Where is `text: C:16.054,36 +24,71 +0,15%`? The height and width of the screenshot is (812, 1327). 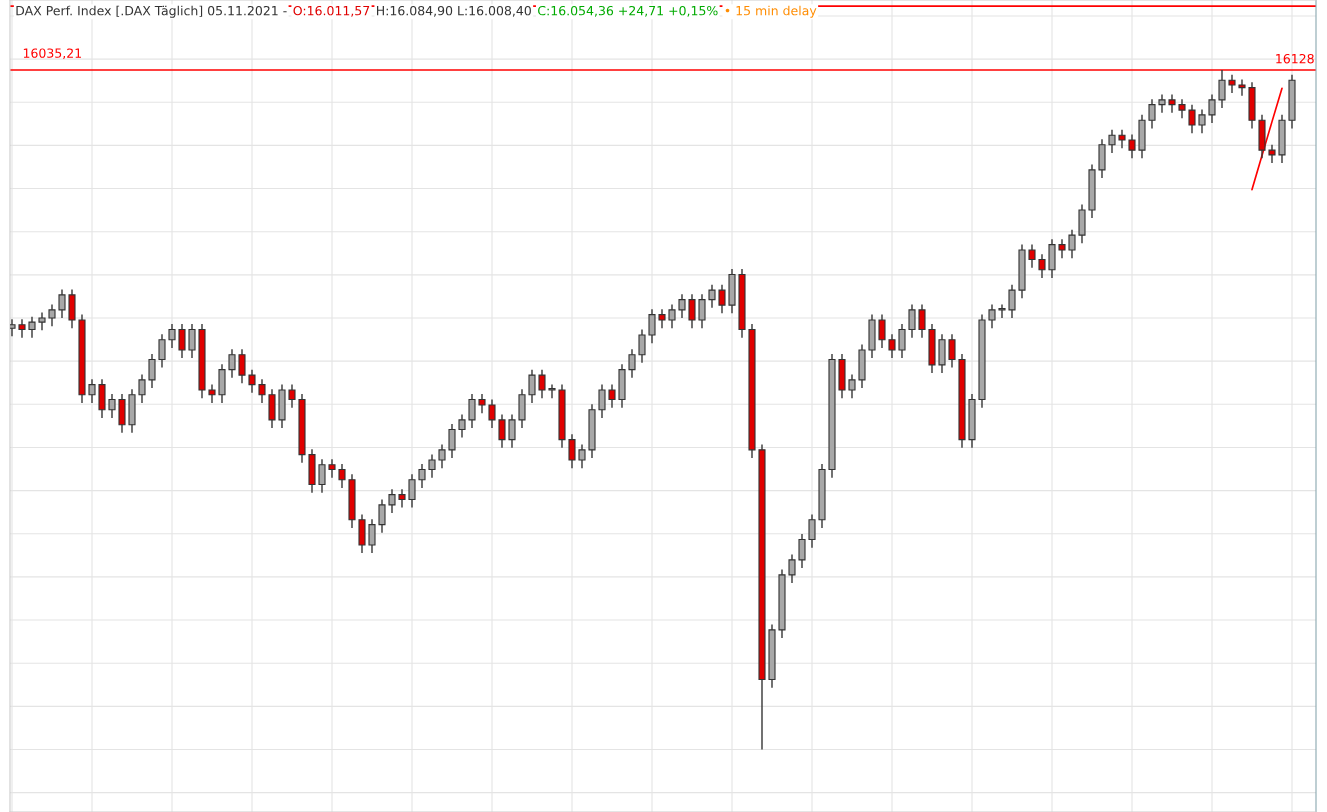
text: C:16.054,36 +24,71 +0,15% is located at coordinates (628, 11).